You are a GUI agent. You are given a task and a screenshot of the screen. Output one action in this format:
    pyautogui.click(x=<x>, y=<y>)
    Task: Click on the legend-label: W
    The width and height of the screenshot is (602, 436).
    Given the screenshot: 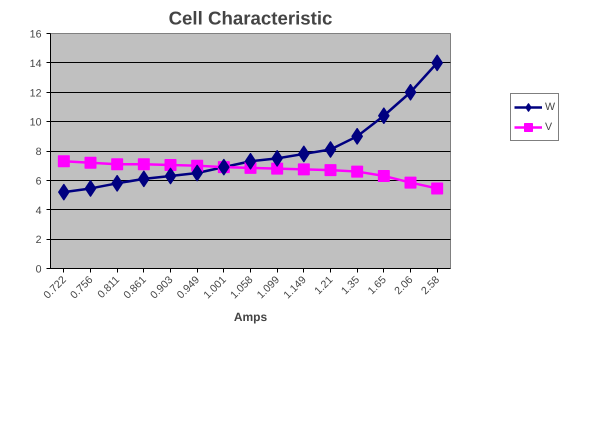 What is the action you would take?
    pyautogui.click(x=550, y=107)
    